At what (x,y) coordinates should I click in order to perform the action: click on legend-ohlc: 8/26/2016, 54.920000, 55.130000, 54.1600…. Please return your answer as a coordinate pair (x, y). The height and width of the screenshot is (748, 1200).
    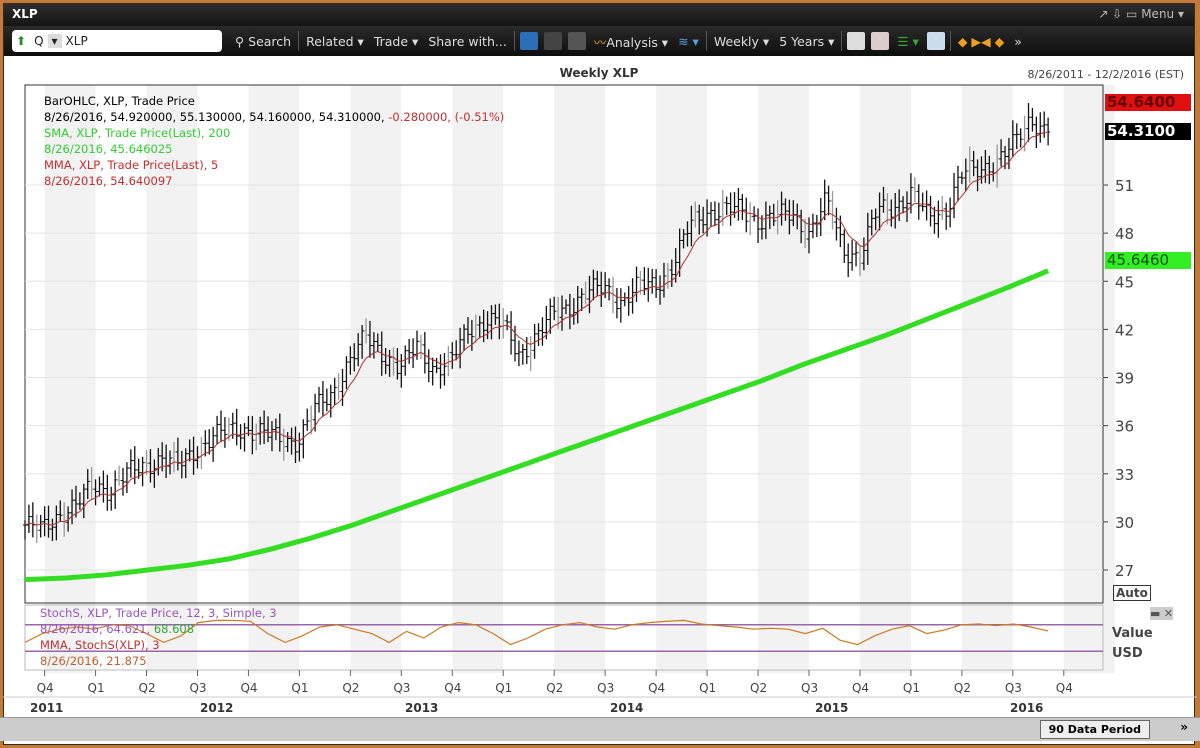
    Looking at the image, I should click on (216, 117).